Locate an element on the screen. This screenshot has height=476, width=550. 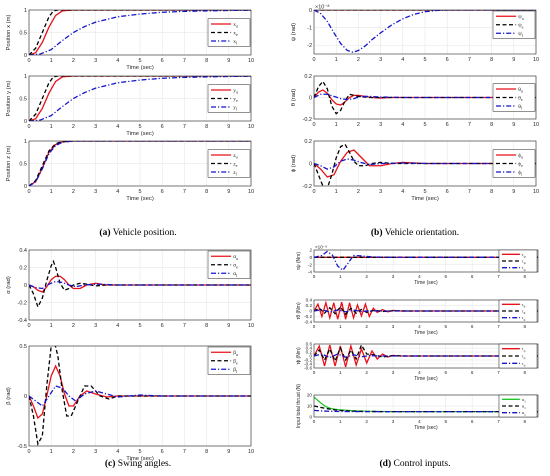
y-tick-label: -0.6 is located at coordinates (308, 368).